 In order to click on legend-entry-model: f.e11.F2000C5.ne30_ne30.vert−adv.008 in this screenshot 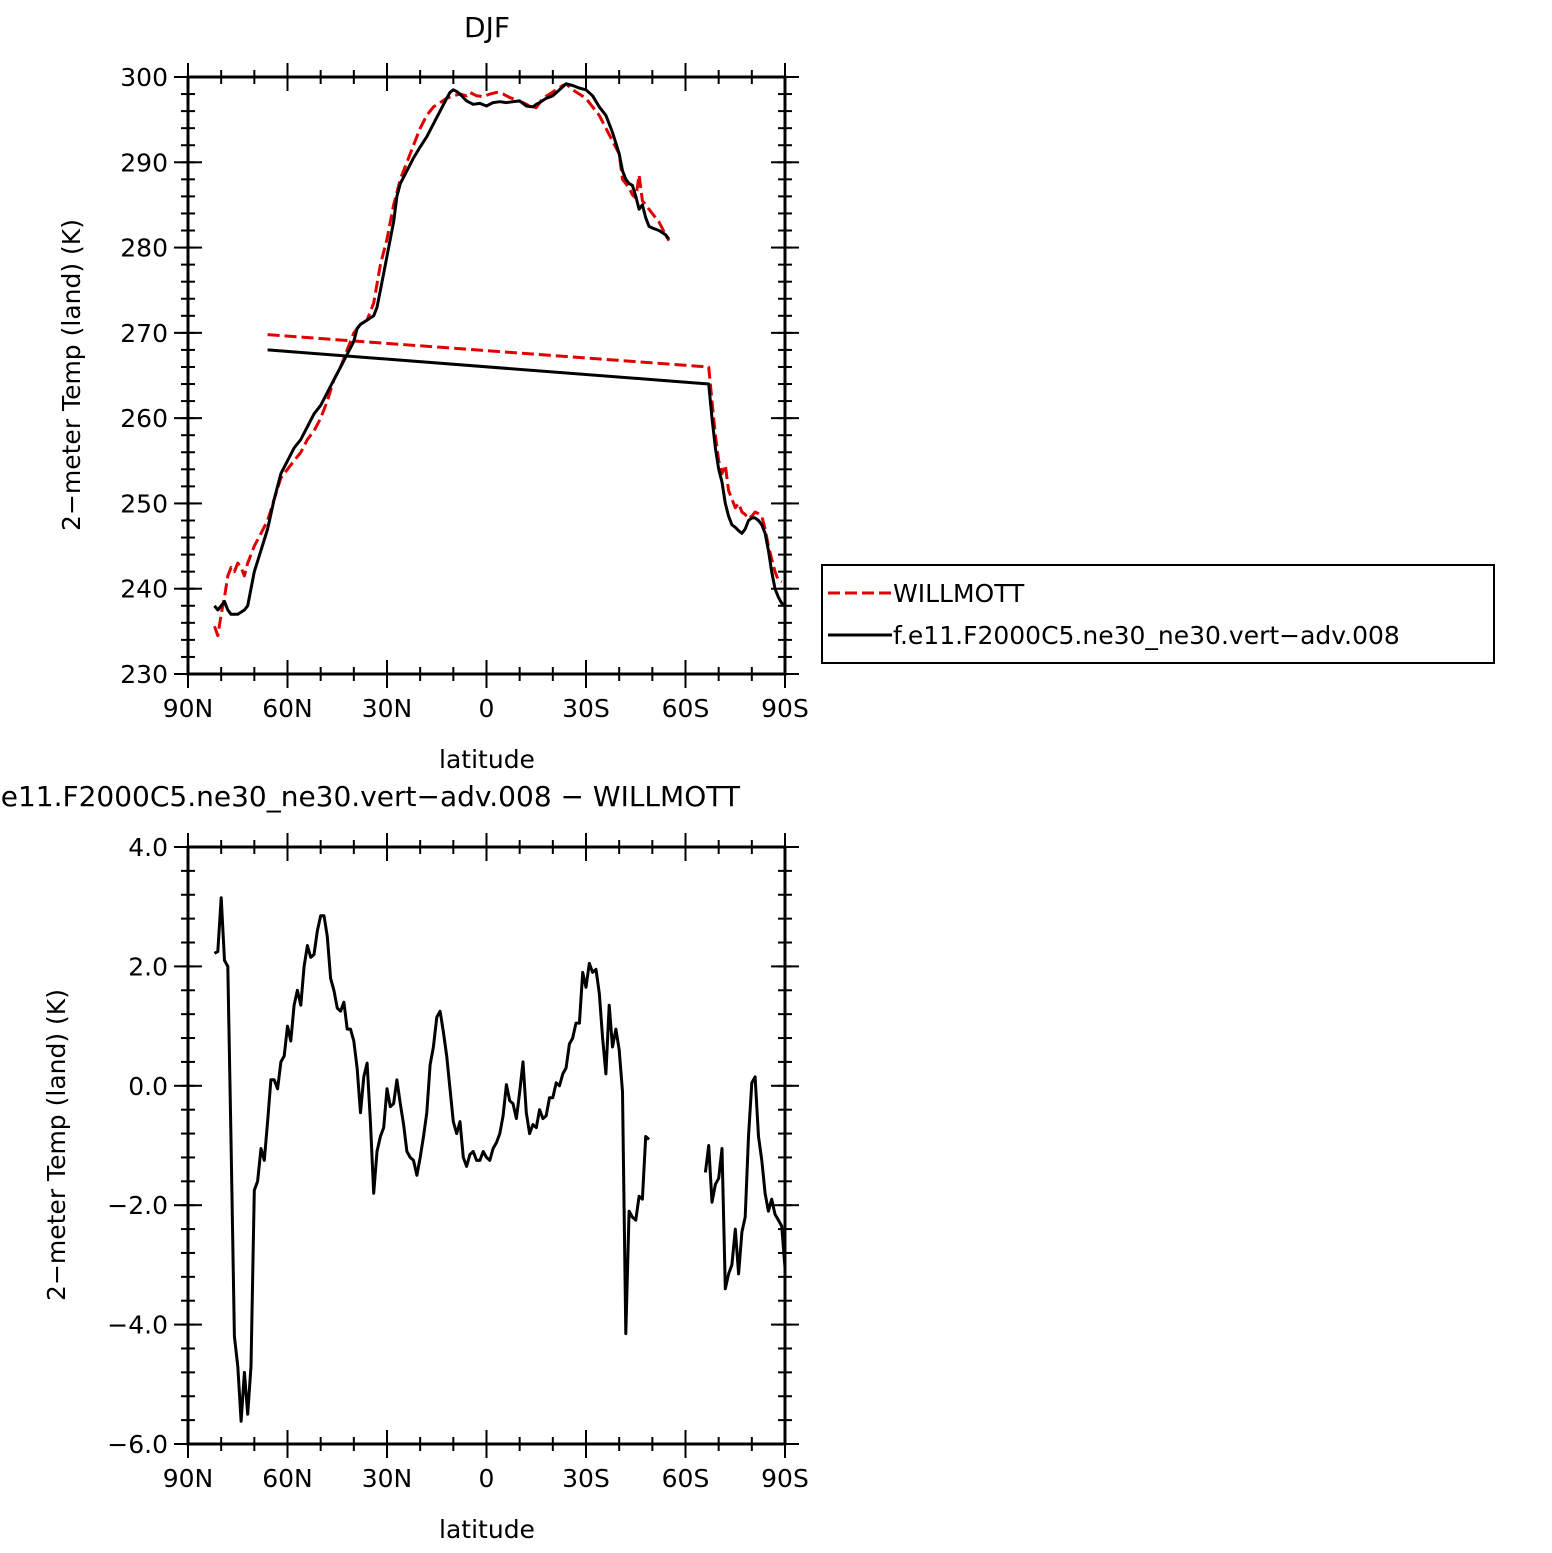, I will do `click(1146, 635)`.